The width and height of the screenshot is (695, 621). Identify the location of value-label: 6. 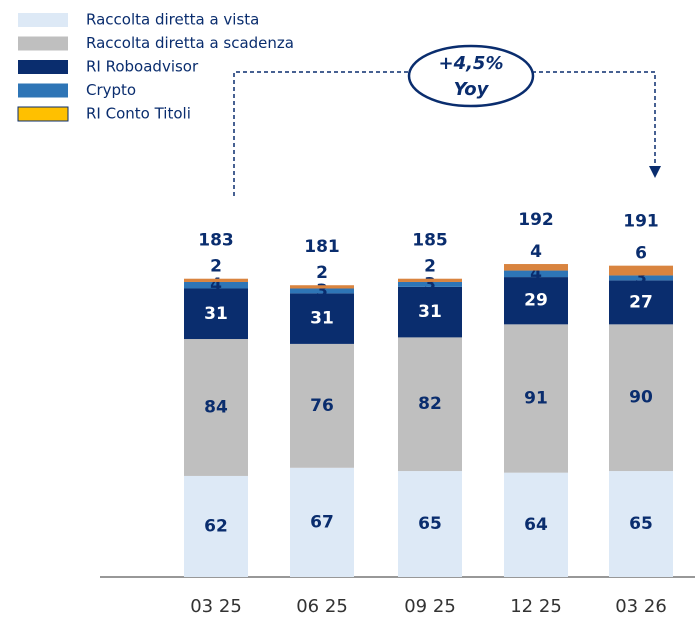
(641, 254).